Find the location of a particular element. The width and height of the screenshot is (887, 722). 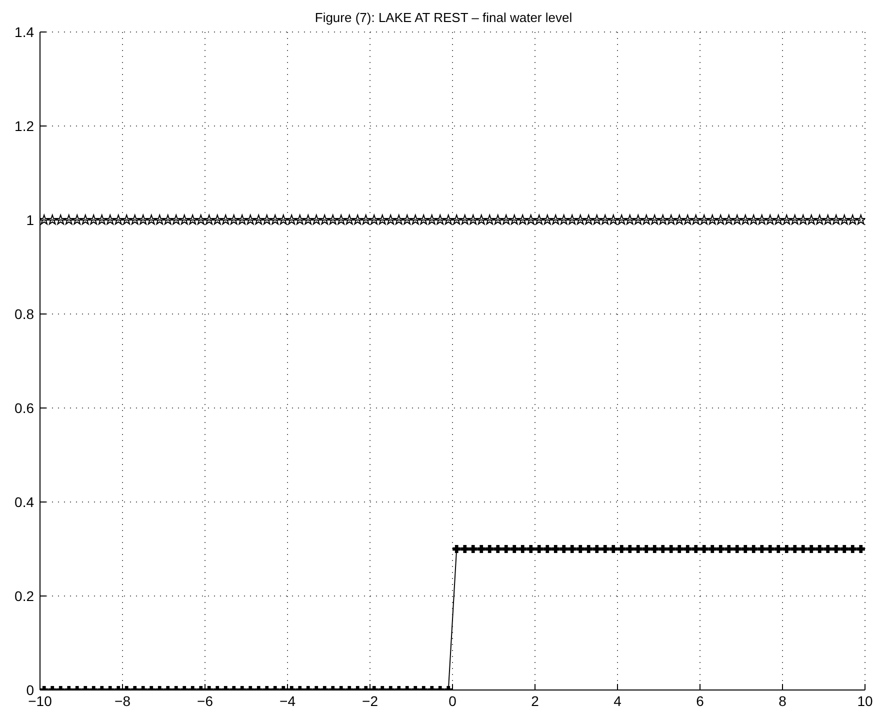

x-tick-label: 0 is located at coordinates (452, 700).